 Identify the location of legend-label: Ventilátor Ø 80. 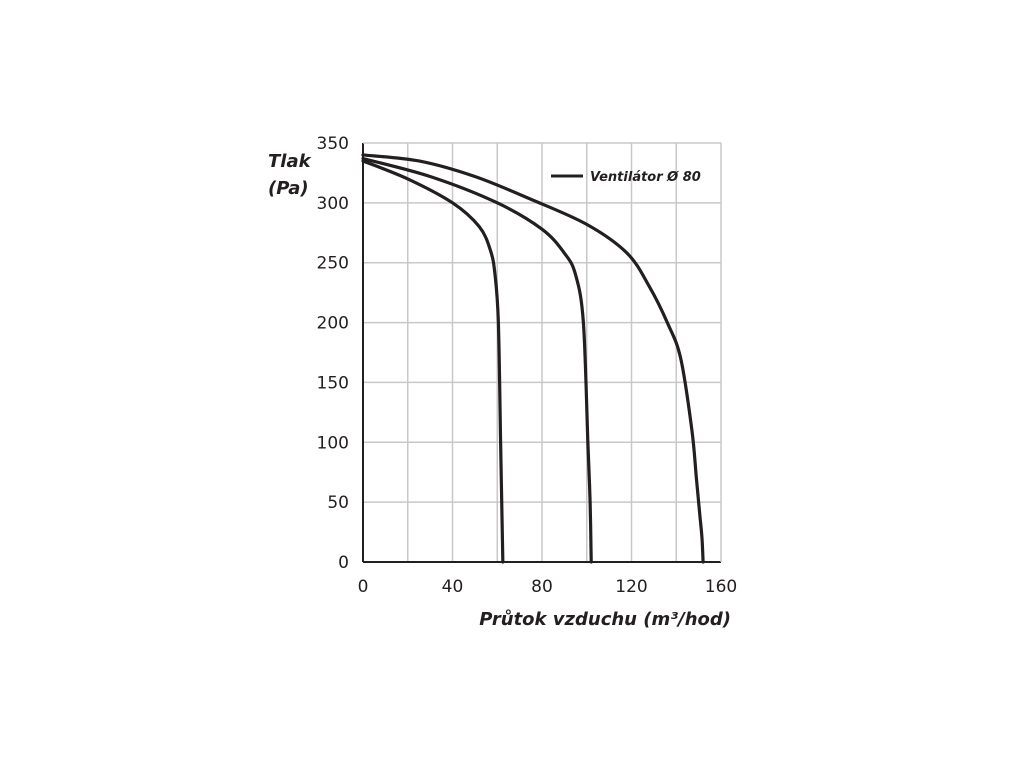
(645, 177).